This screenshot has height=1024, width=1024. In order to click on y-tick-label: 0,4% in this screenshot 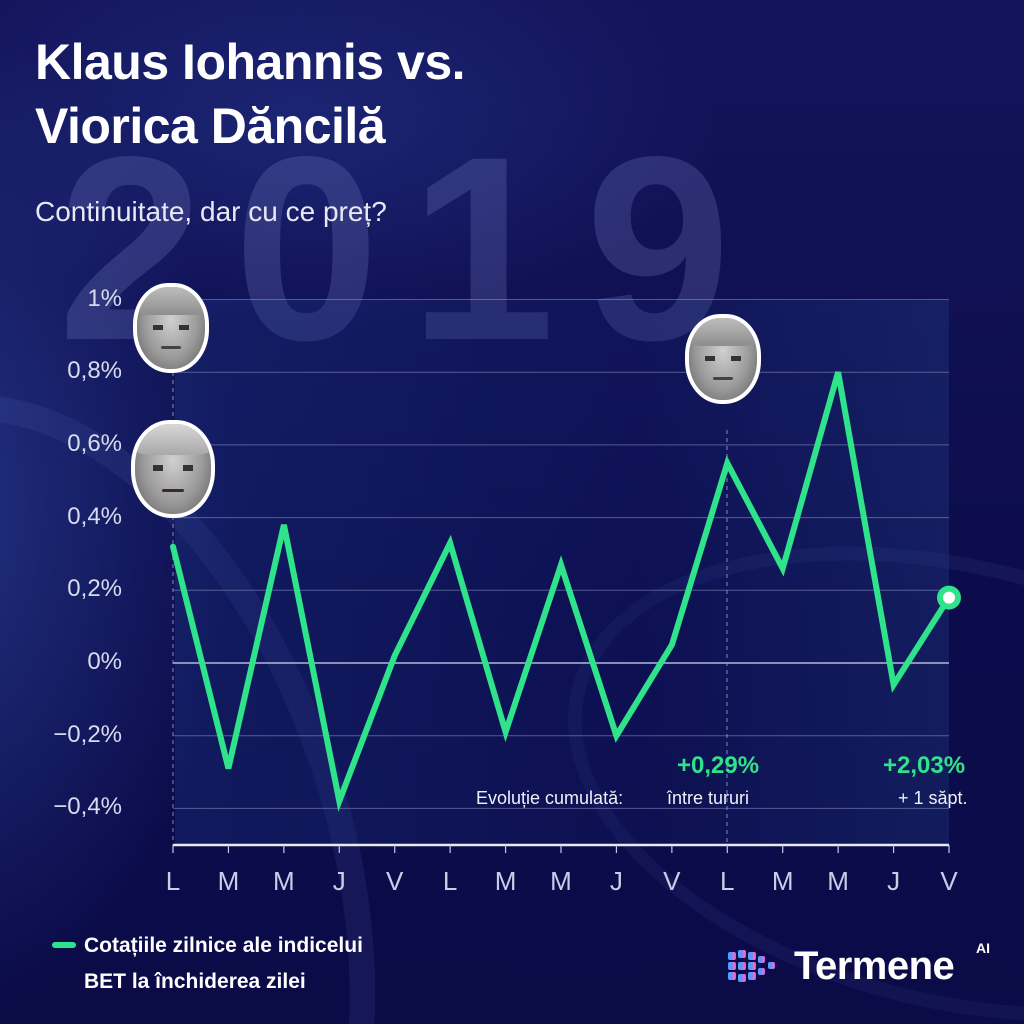, I will do `click(94, 516)`.